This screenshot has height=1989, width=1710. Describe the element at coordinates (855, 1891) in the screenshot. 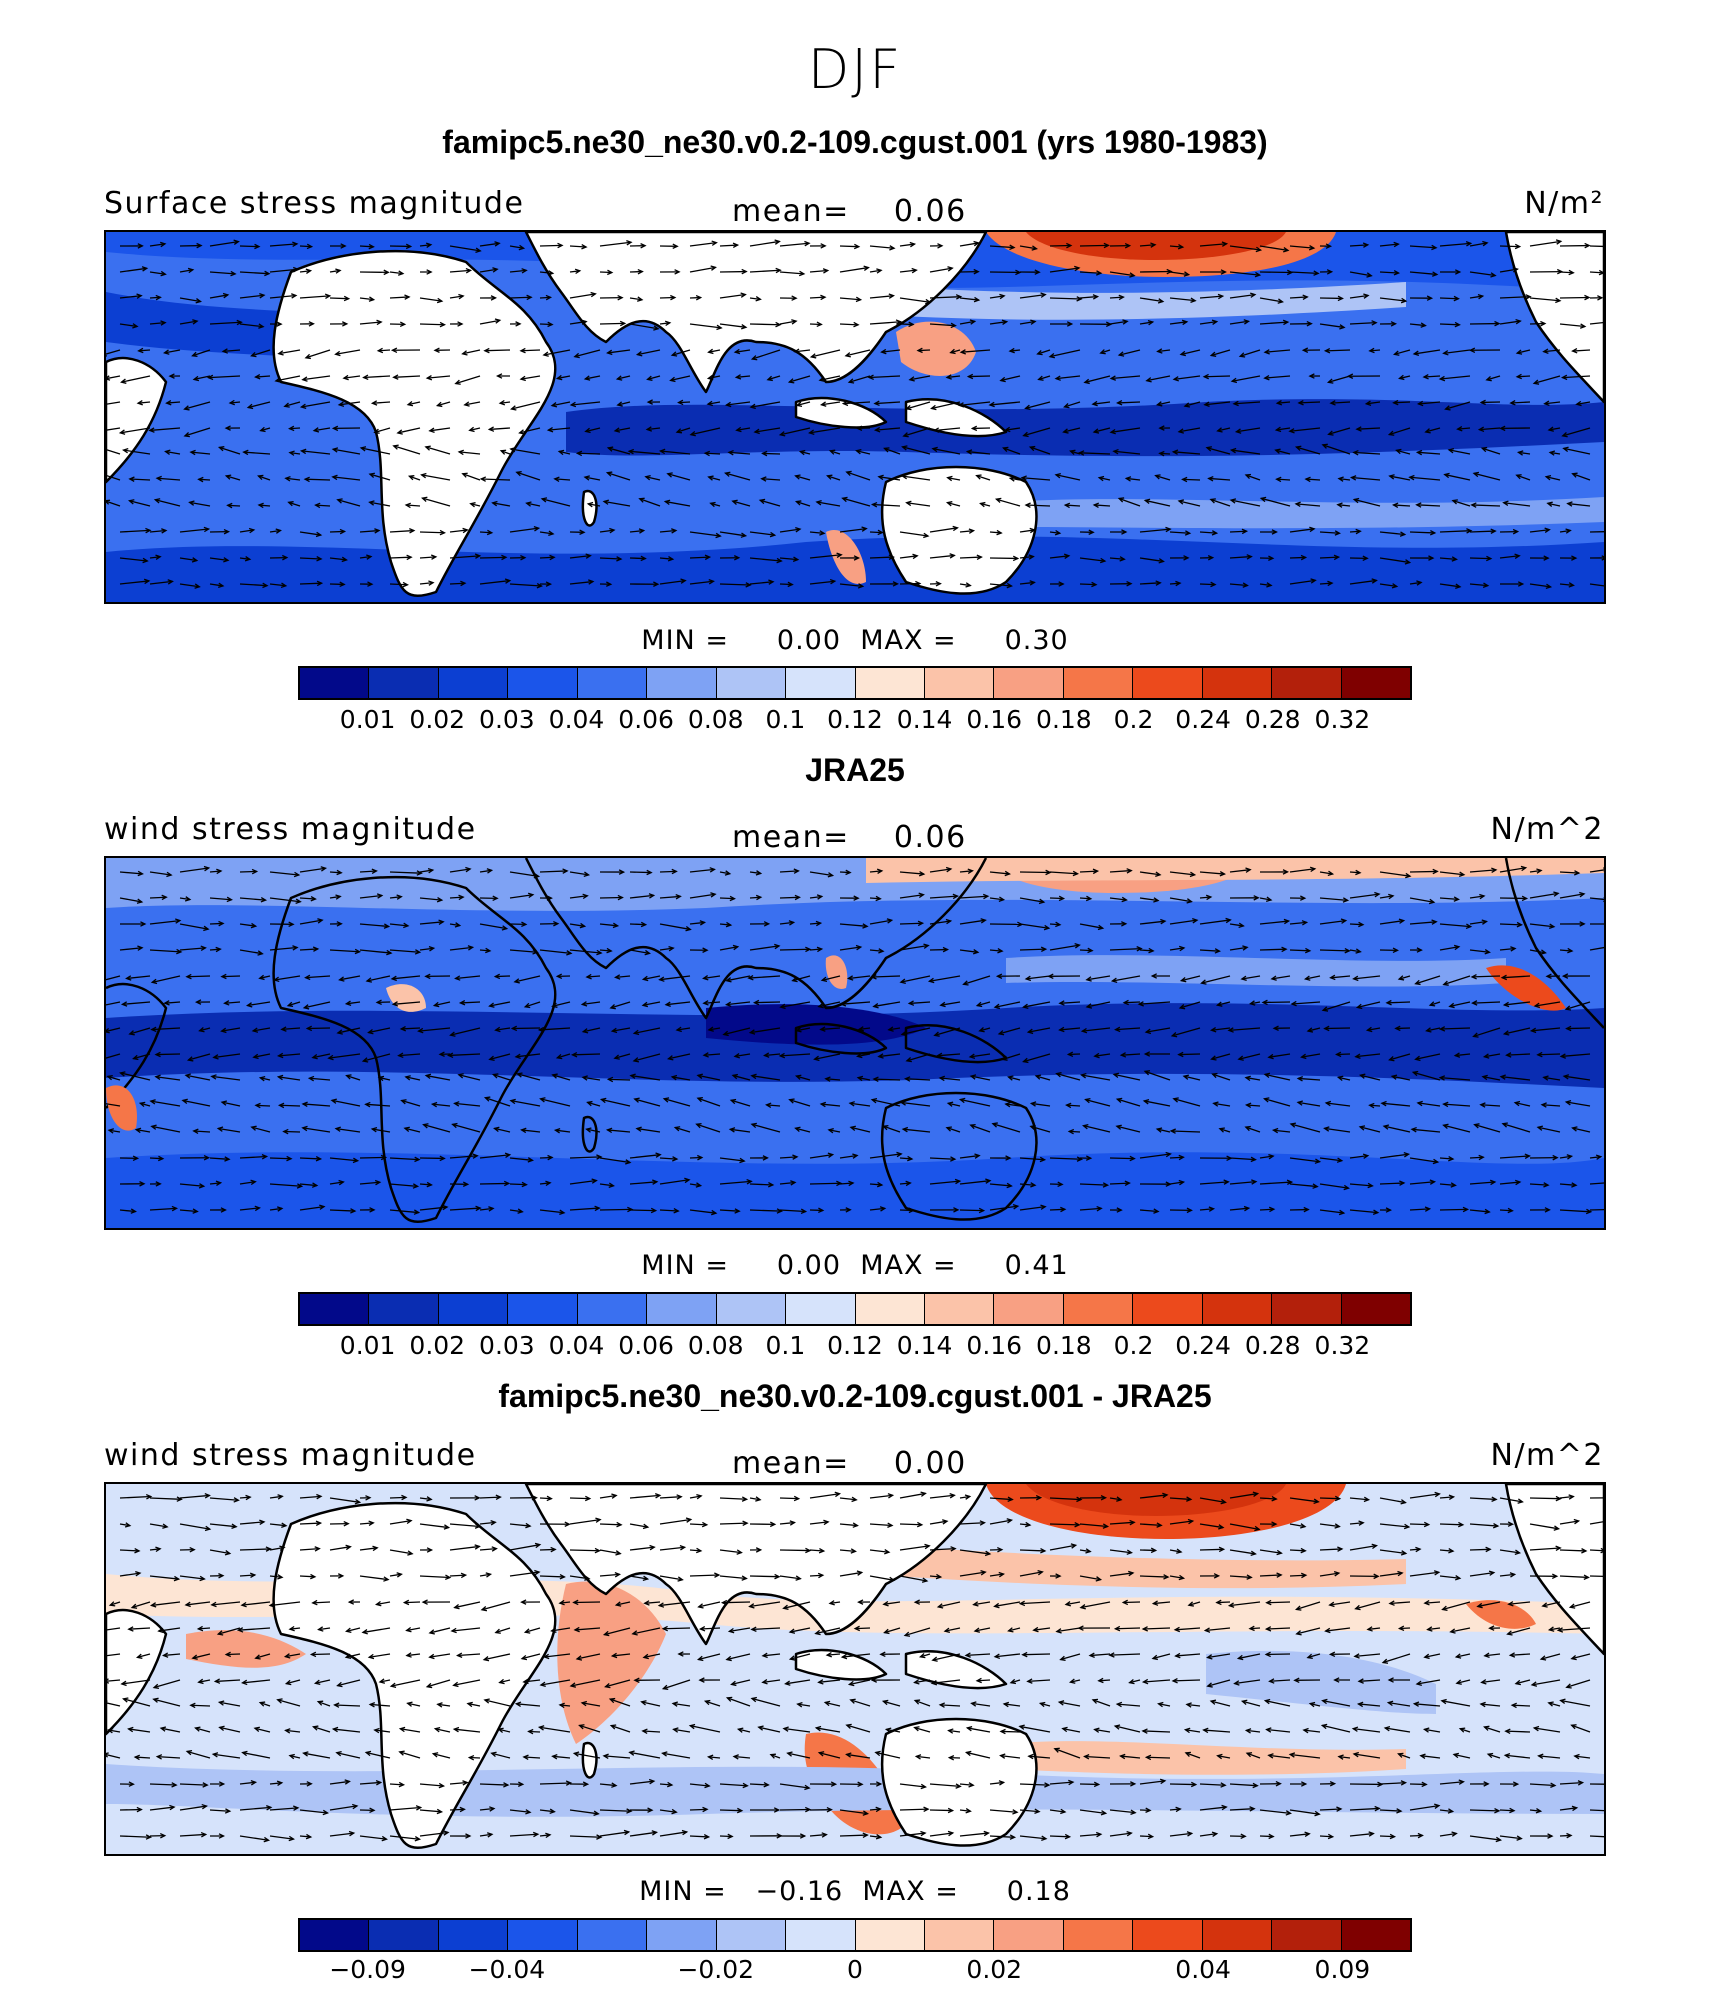

I see `panel-3-minmax: MIN = −0.16 MAX = 0.18` at that location.